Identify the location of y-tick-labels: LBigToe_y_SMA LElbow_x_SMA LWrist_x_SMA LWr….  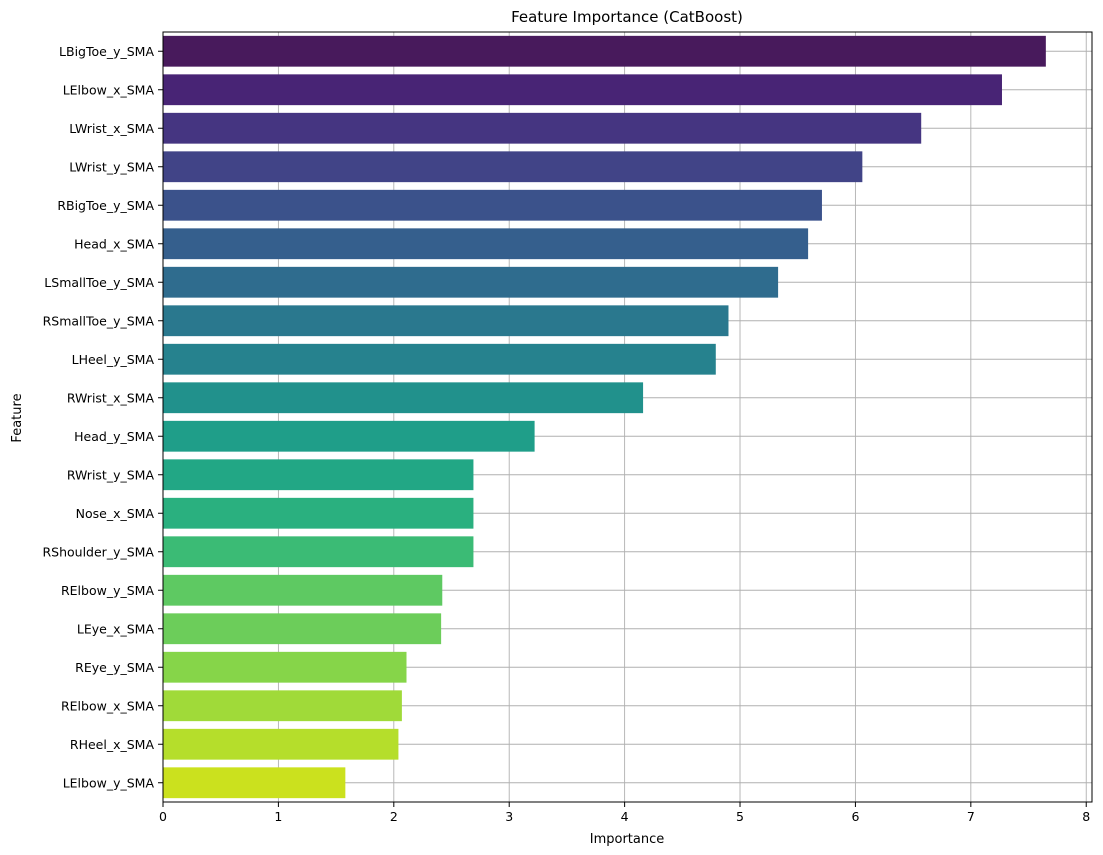
(102, 417).